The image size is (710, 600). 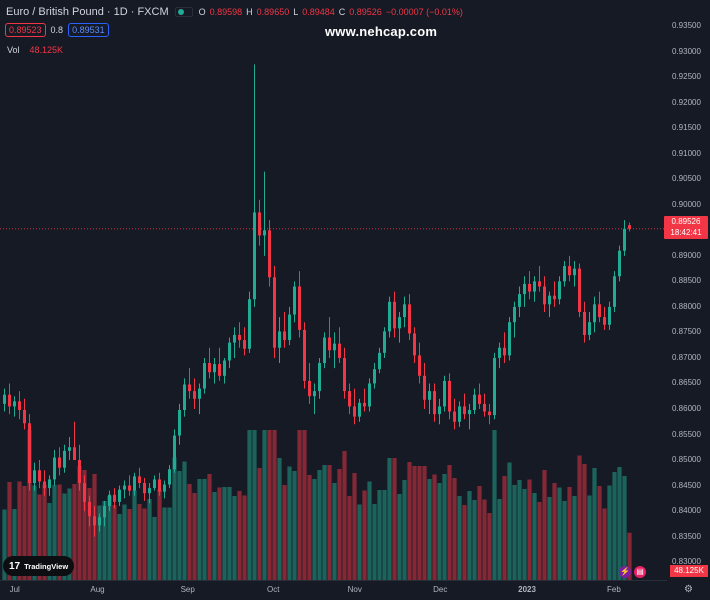 I want to click on time-axis-divider, so click(x=333, y=580).